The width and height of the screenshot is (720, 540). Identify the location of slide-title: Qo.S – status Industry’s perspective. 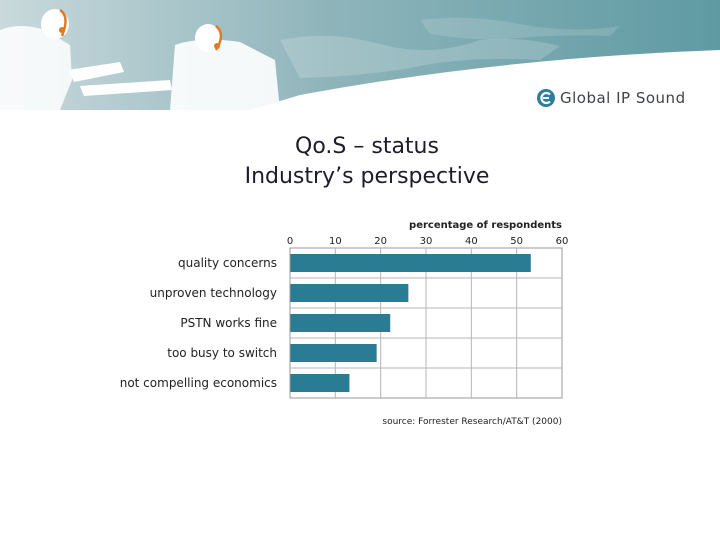
(360, 162).